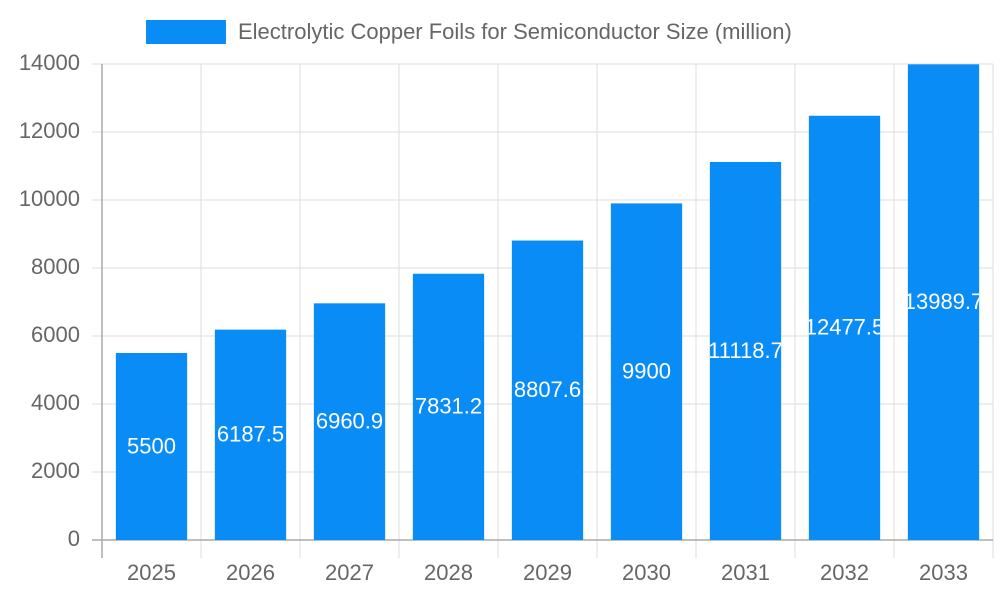  What do you see at coordinates (151, 572) in the screenshot?
I see `x-tick-label: 2025` at bounding box center [151, 572].